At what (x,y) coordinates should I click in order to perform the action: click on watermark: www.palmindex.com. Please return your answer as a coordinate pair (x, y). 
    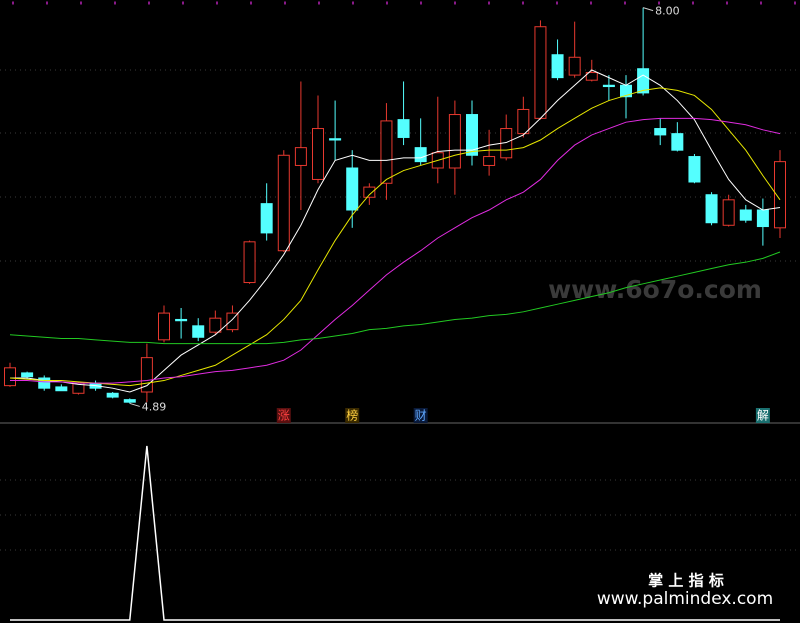
    Looking at the image, I should click on (685, 599).